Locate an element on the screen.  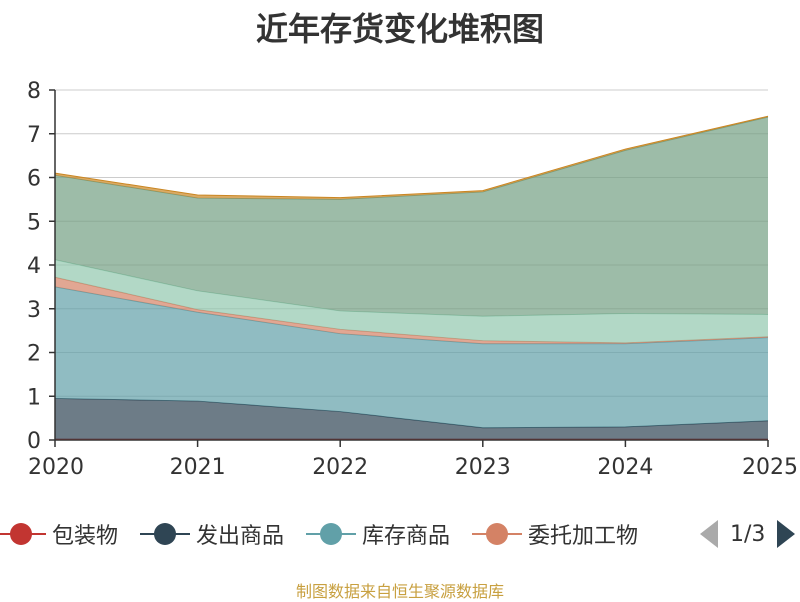
x-tick-label: 2021 is located at coordinates (198, 467).